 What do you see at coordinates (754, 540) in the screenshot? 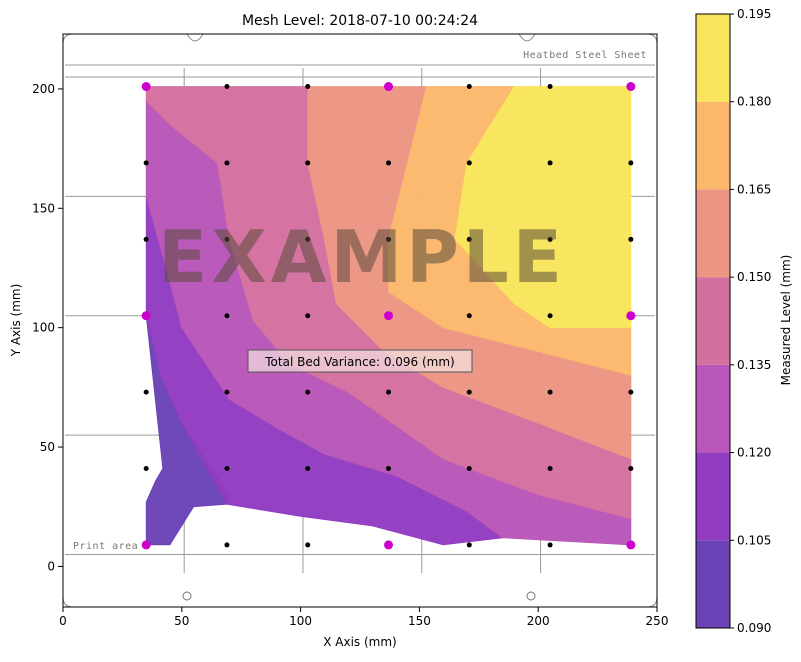
I see `colorbar-tick-label: 0.105` at bounding box center [754, 540].